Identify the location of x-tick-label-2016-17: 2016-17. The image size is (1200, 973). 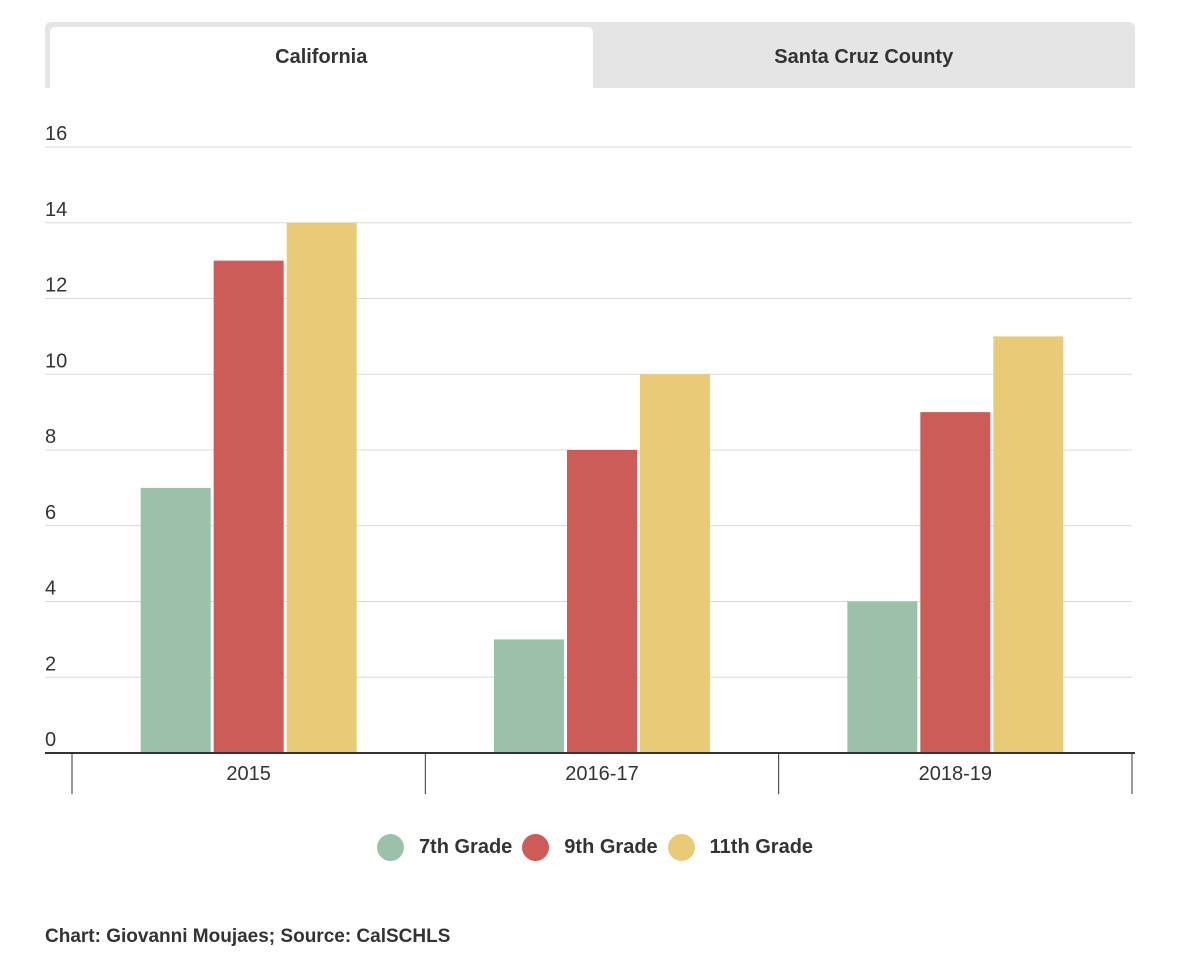
(601, 774).